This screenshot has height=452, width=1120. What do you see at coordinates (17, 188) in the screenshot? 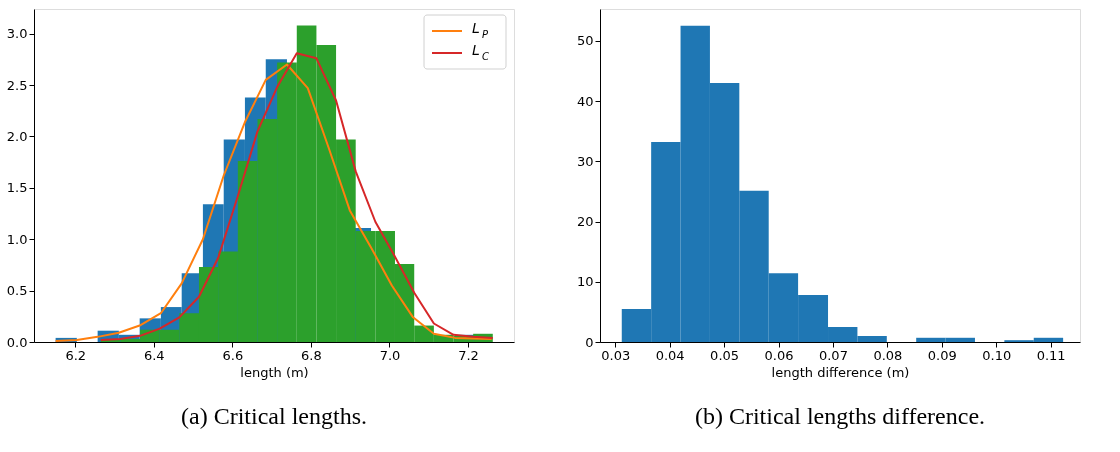
I see `y-tick-label: 1.5` at bounding box center [17, 188].